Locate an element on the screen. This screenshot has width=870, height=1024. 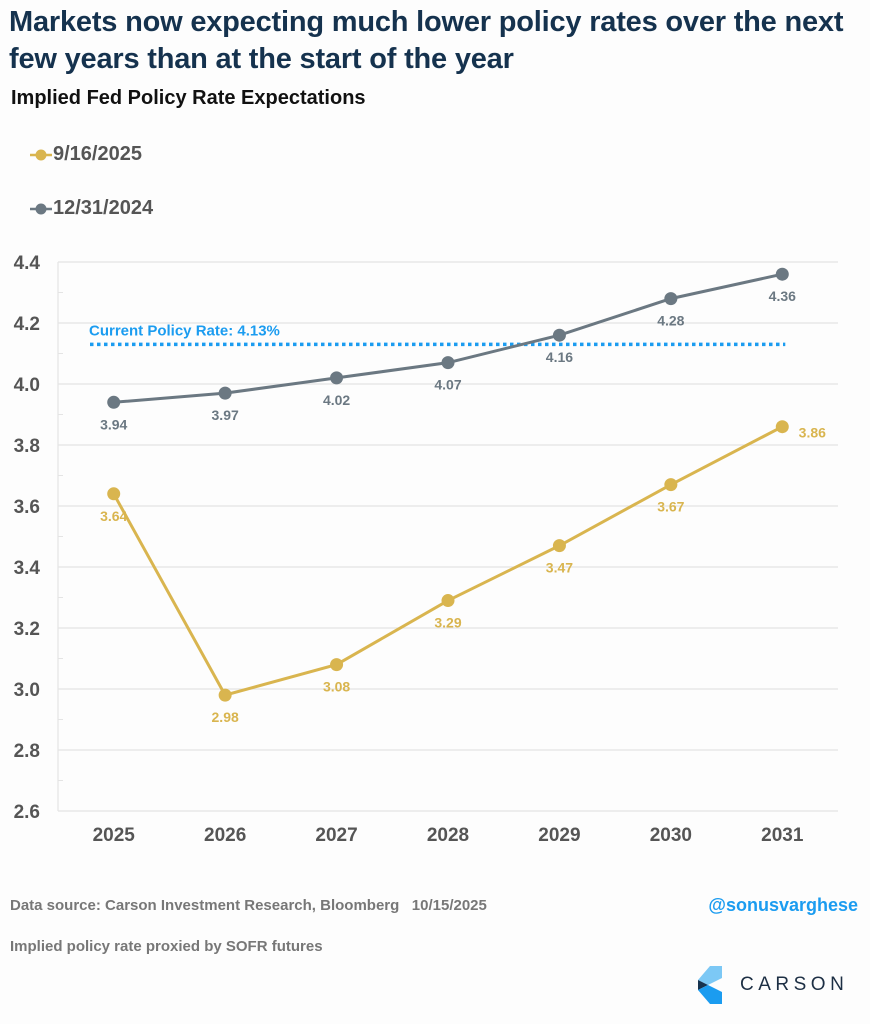
data-label: 3.97 is located at coordinates (225, 415).